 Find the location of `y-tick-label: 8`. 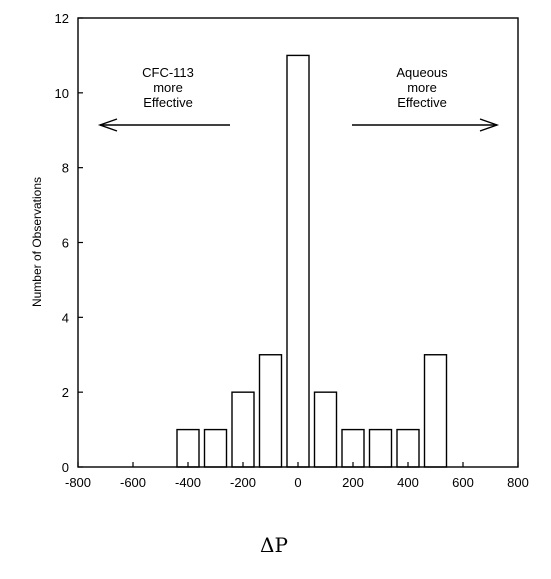

y-tick-label: 8 is located at coordinates (65, 168).